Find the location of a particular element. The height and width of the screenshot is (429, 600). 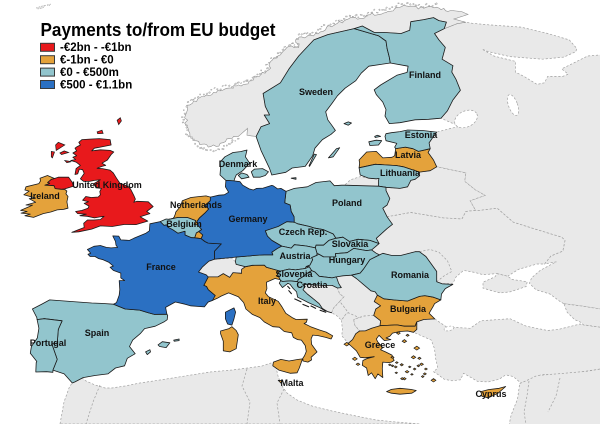

svg-text: Spain is located at coordinates (97, 333).